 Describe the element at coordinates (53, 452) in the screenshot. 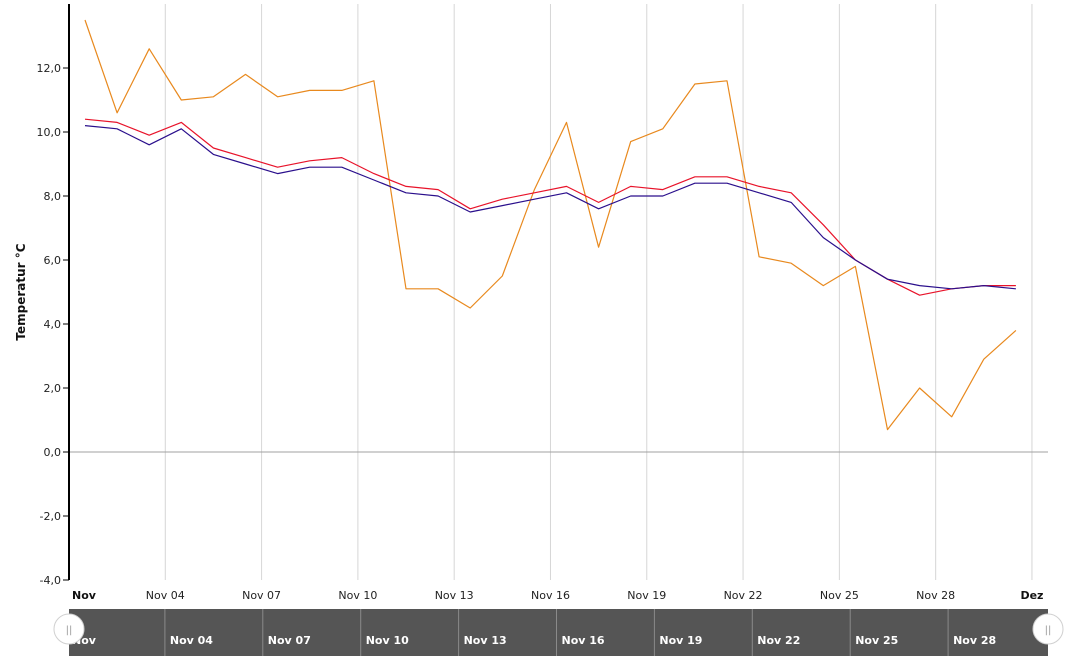

I see `y-tick-label: 0,0` at that location.